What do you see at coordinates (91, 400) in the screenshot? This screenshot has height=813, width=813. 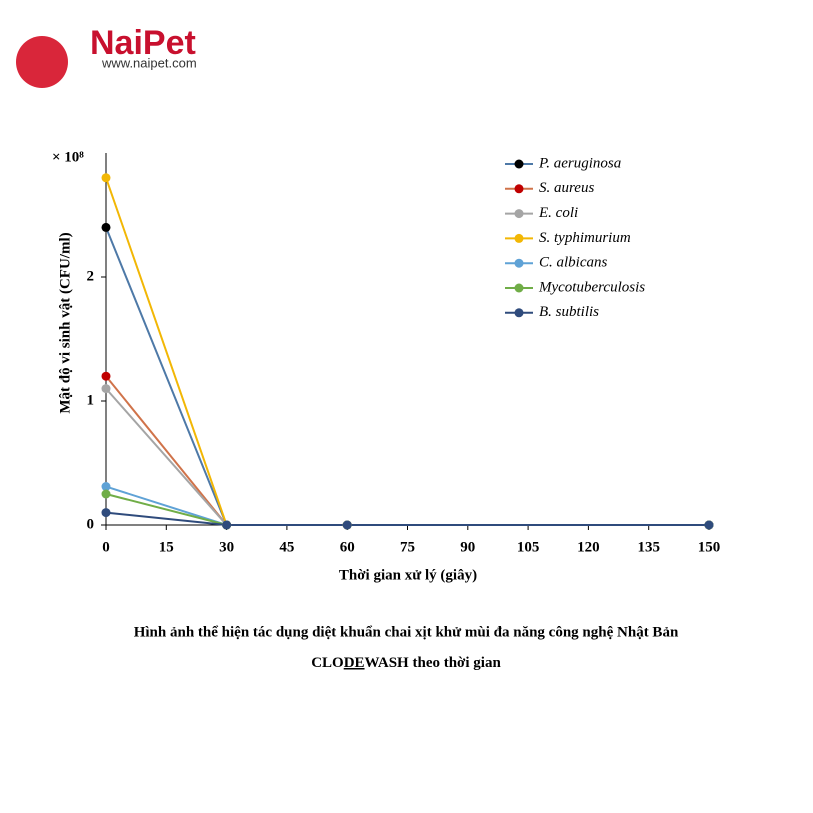 I see `y-tick-label: 1` at bounding box center [91, 400].